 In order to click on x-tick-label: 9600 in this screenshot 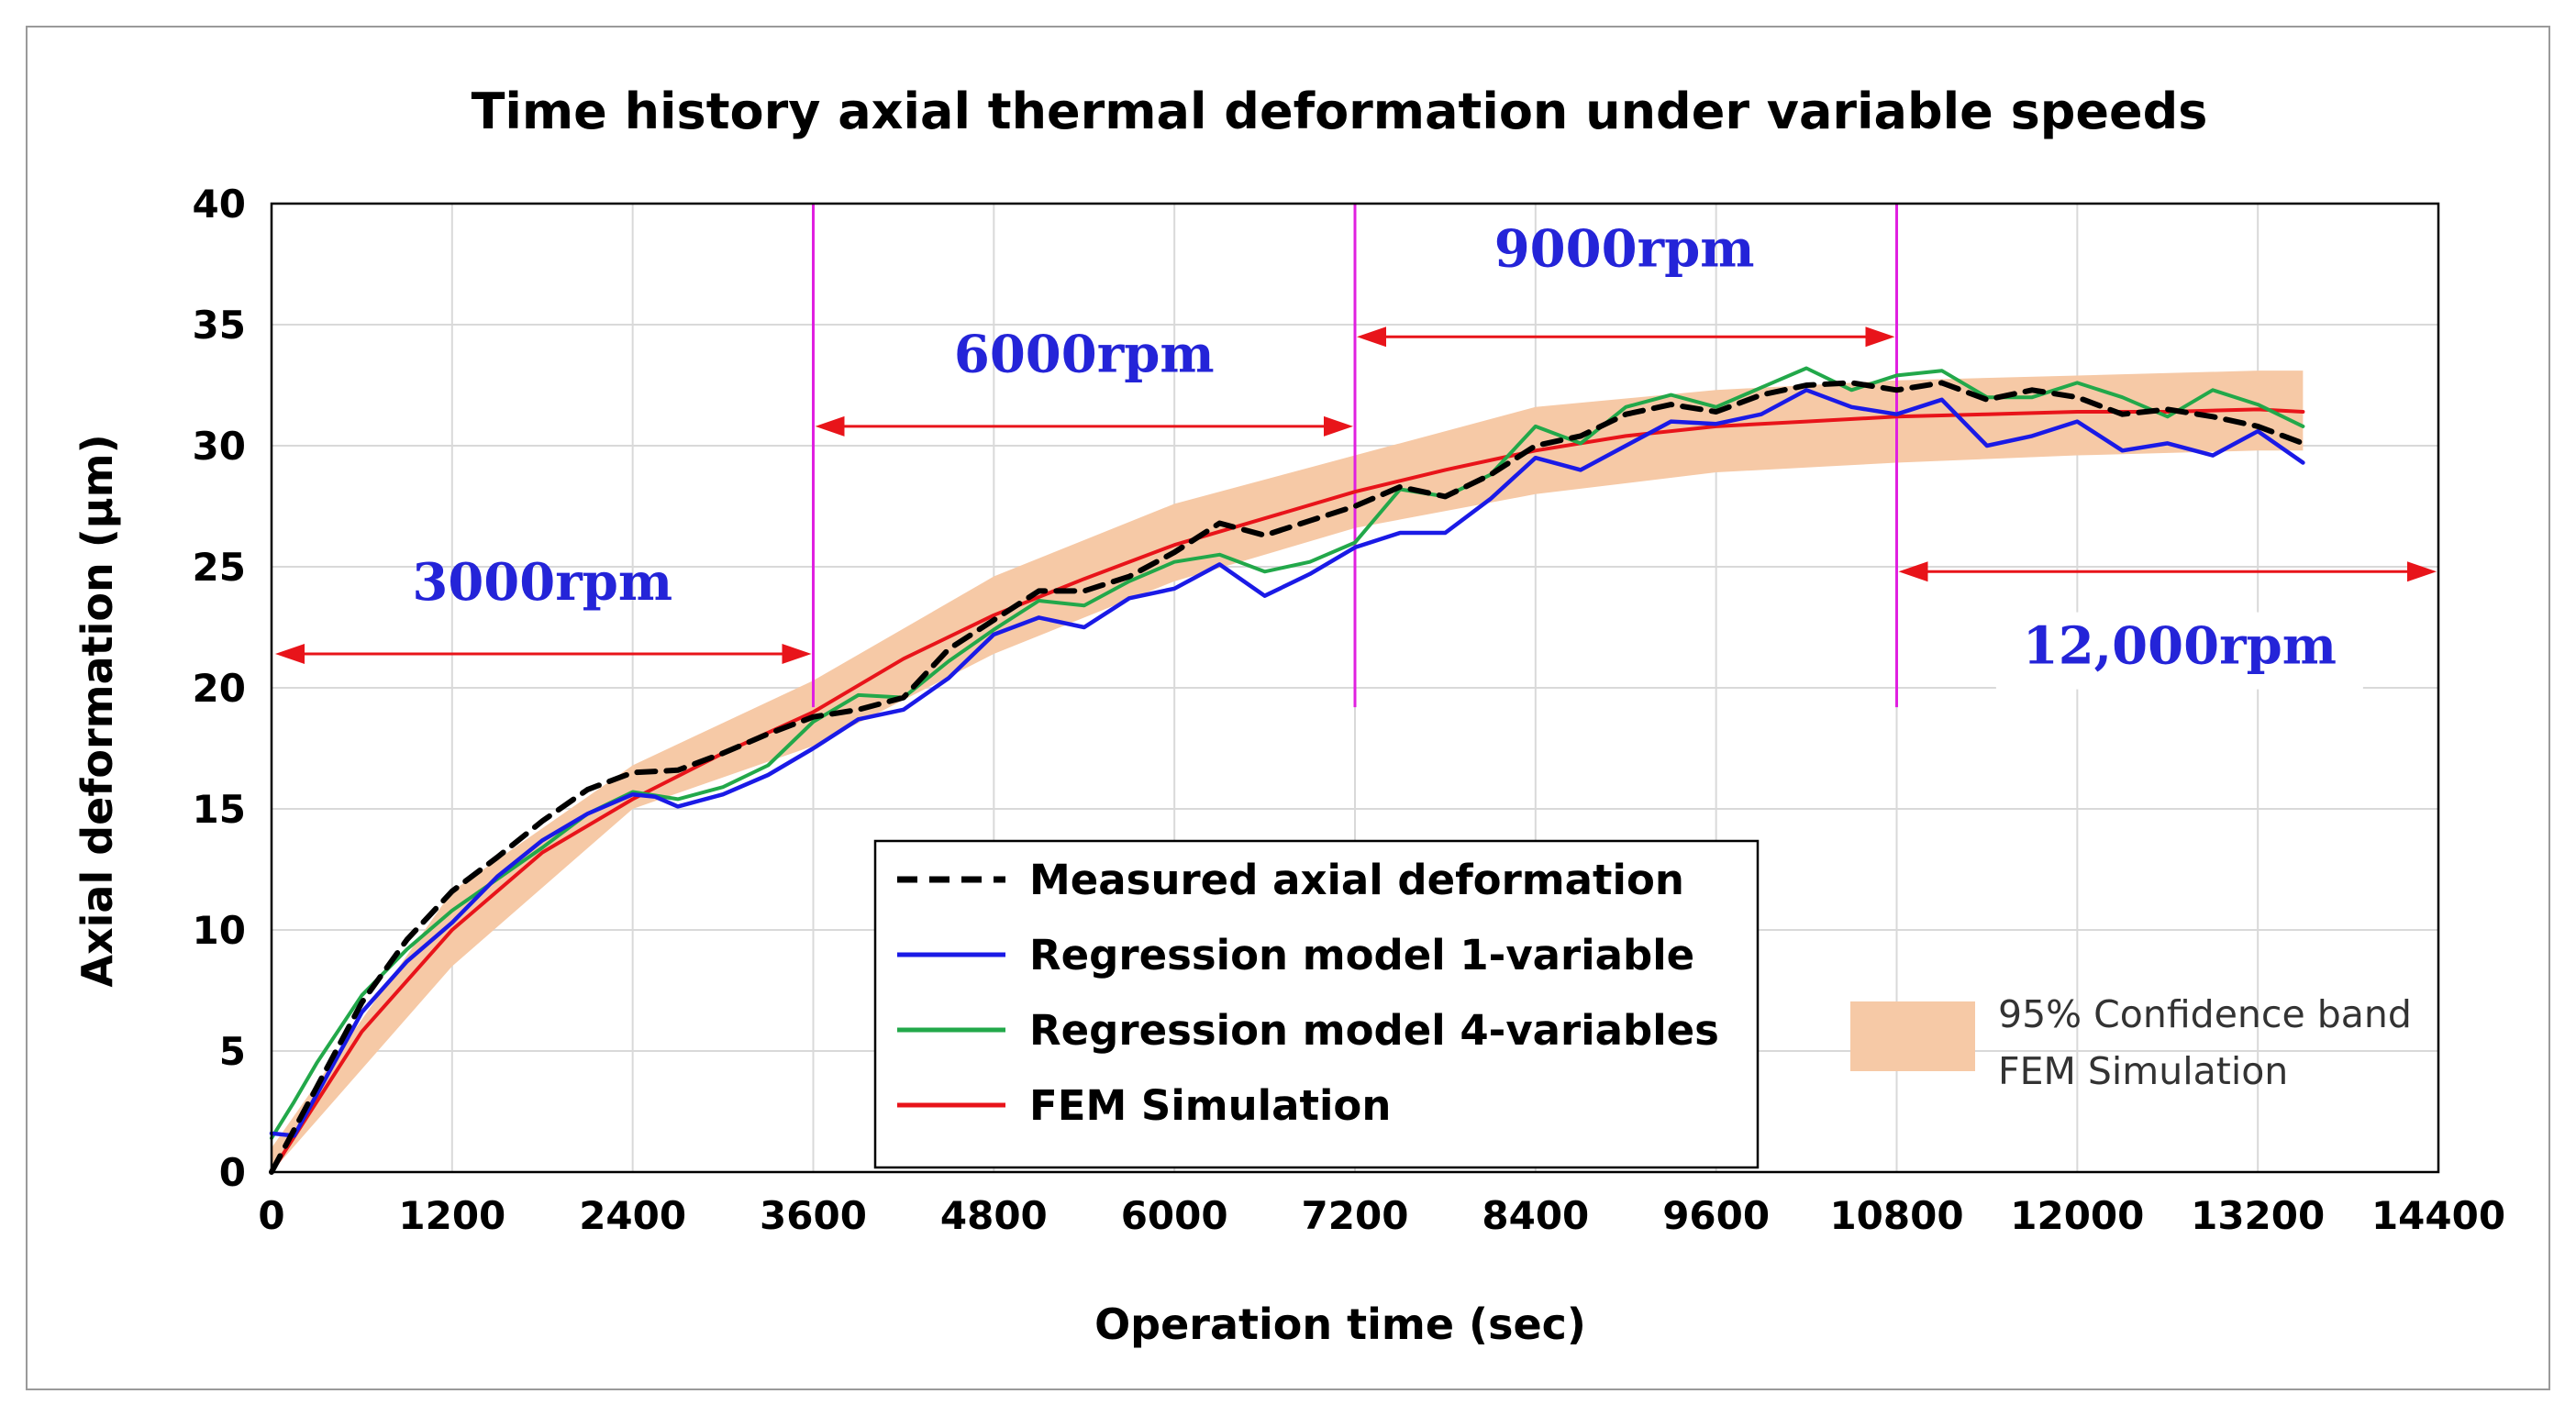, I will do `click(1716, 1216)`.